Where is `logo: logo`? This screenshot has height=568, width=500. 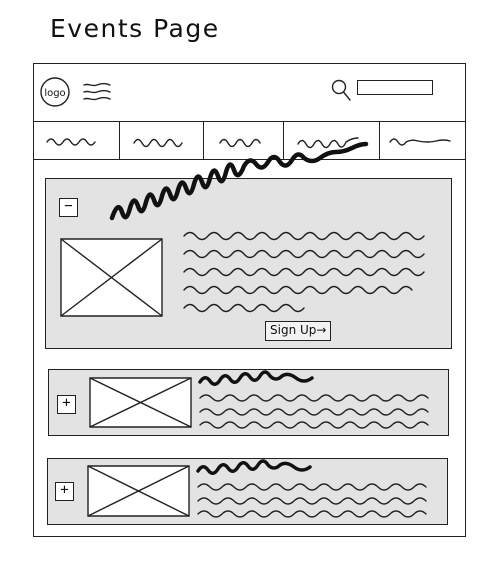
logo: logo is located at coordinates (56, 92).